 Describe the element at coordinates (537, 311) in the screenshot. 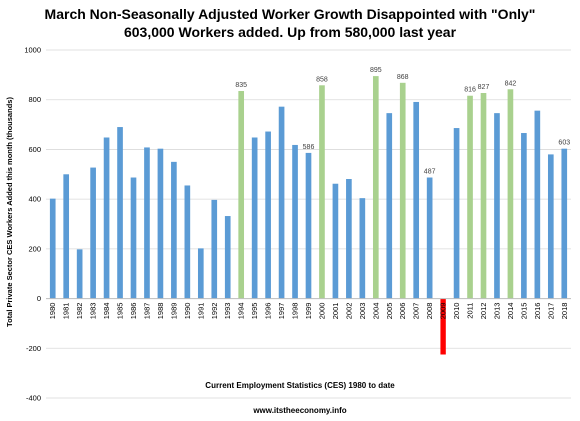

I see `x-tick-label: 2016` at that location.